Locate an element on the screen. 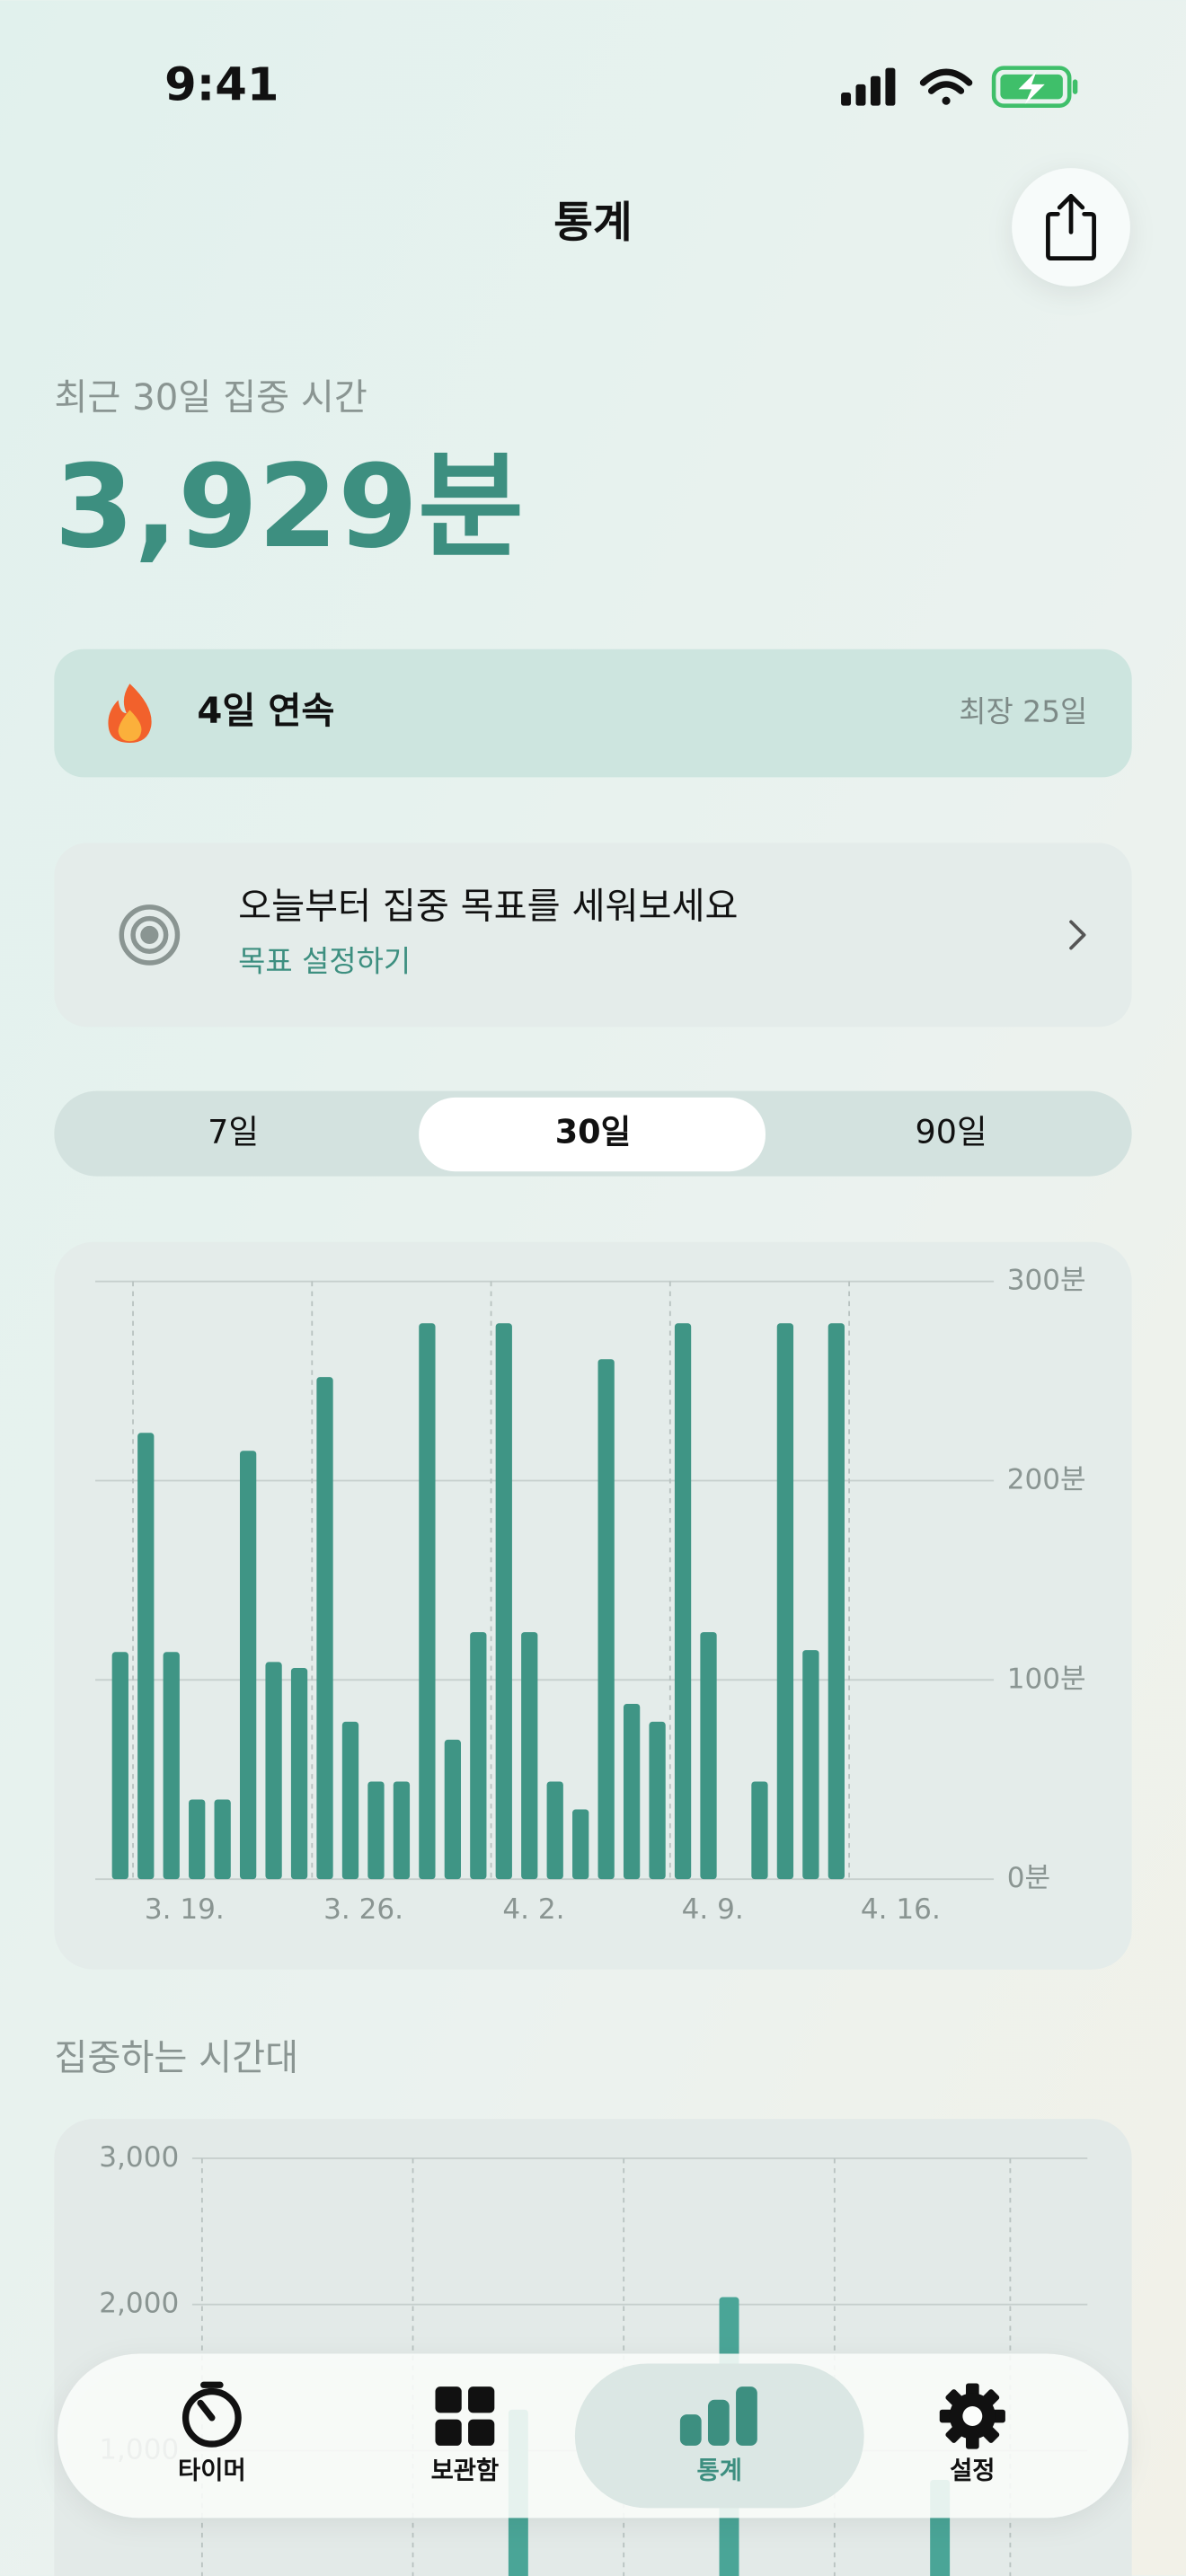 The width and height of the screenshot is (1186, 2576). tab-item: 통계 is located at coordinates (718, 2435).